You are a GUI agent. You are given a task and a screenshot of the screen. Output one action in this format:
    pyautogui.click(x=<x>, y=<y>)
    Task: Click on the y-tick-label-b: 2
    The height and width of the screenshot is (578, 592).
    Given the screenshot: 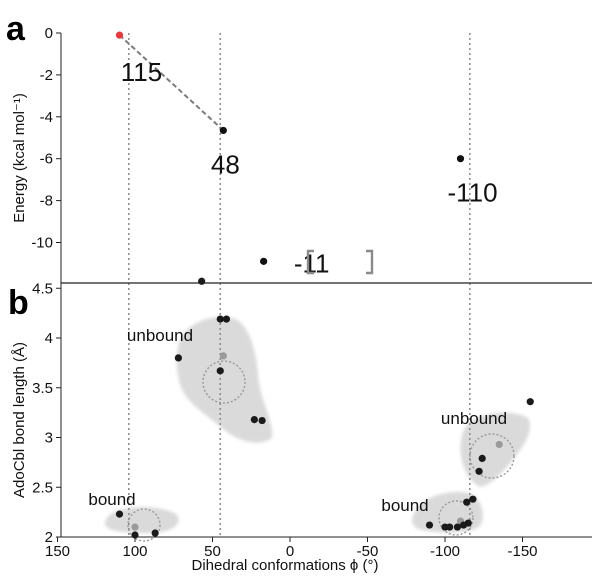 What is the action you would take?
    pyautogui.click(x=49, y=537)
    